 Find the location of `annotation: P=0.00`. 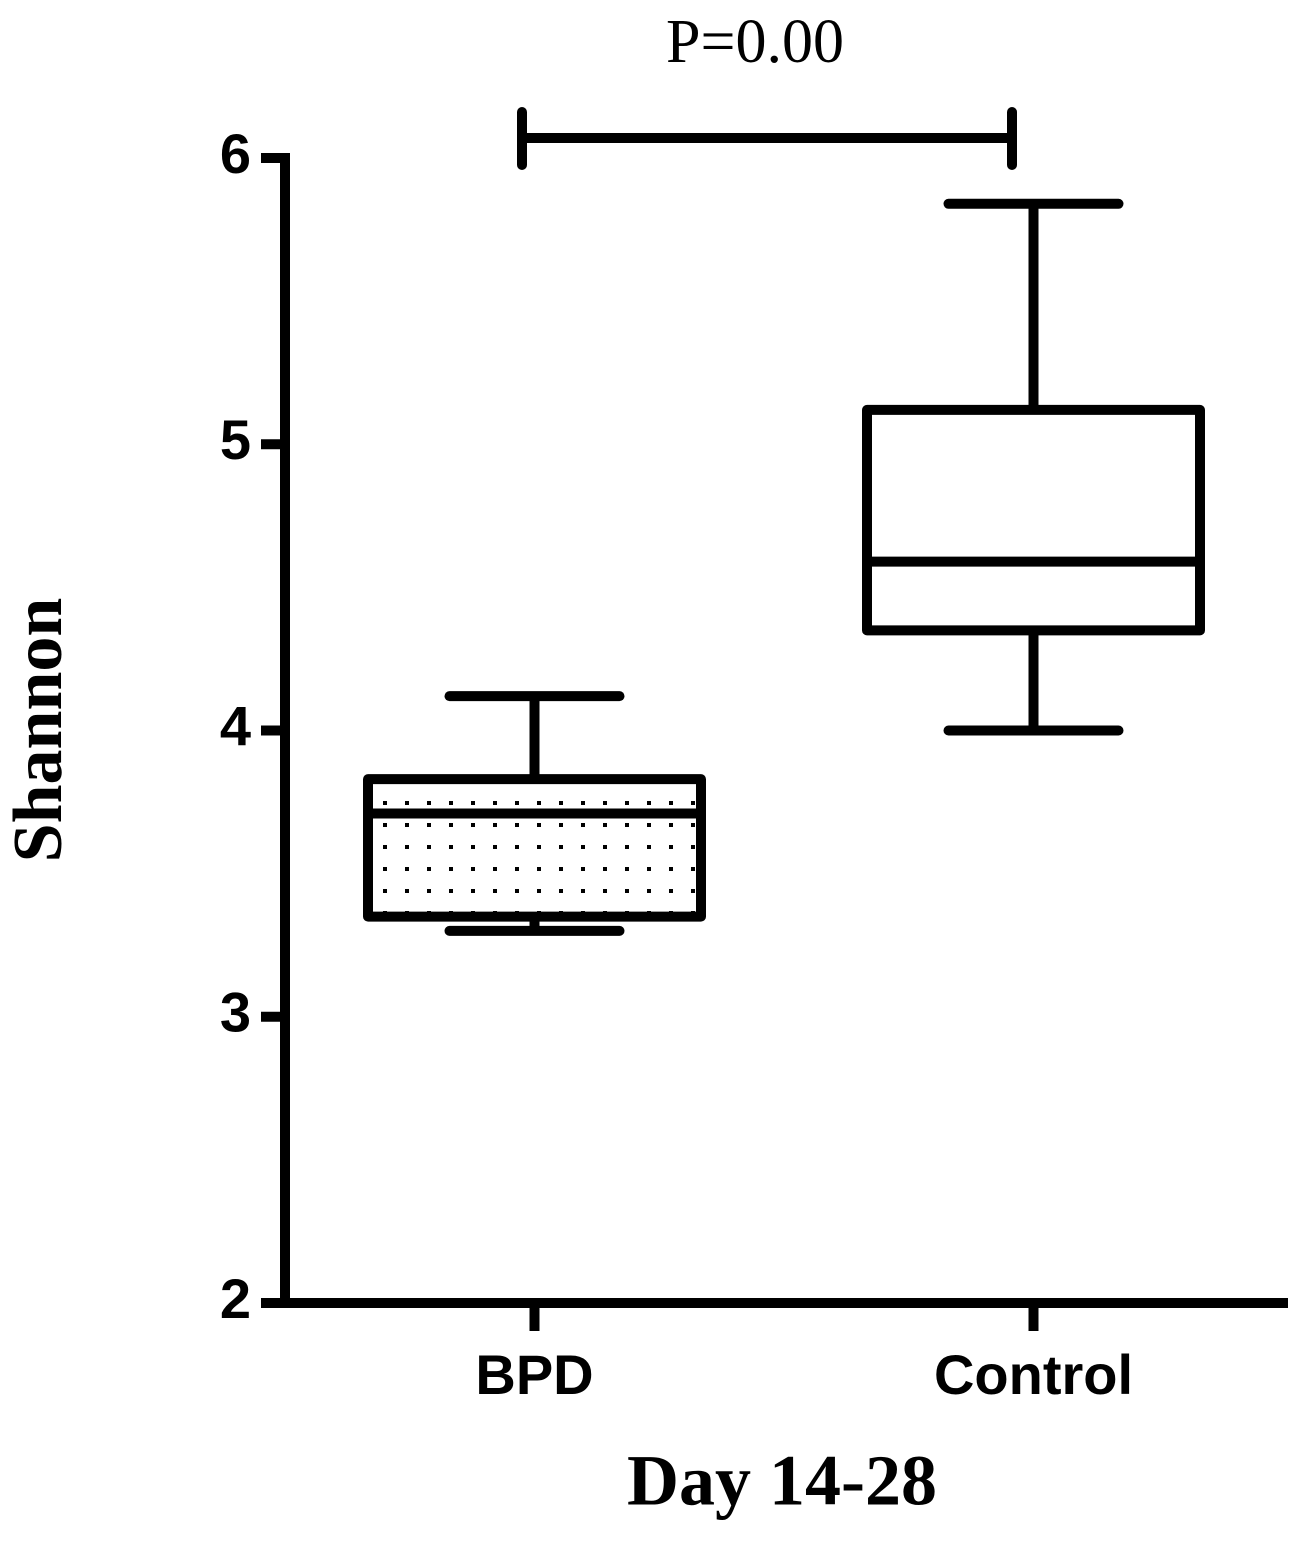

annotation: P=0.00 is located at coordinates (755, 42).